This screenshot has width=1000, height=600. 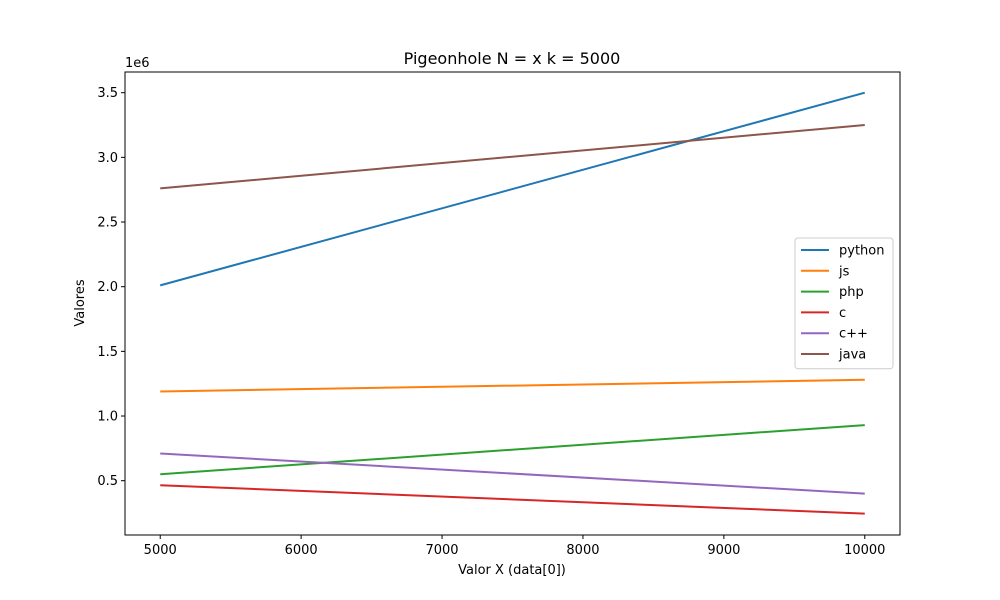 What do you see at coordinates (80, 302) in the screenshot?
I see `y-axis-label: Valores` at bounding box center [80, 302].